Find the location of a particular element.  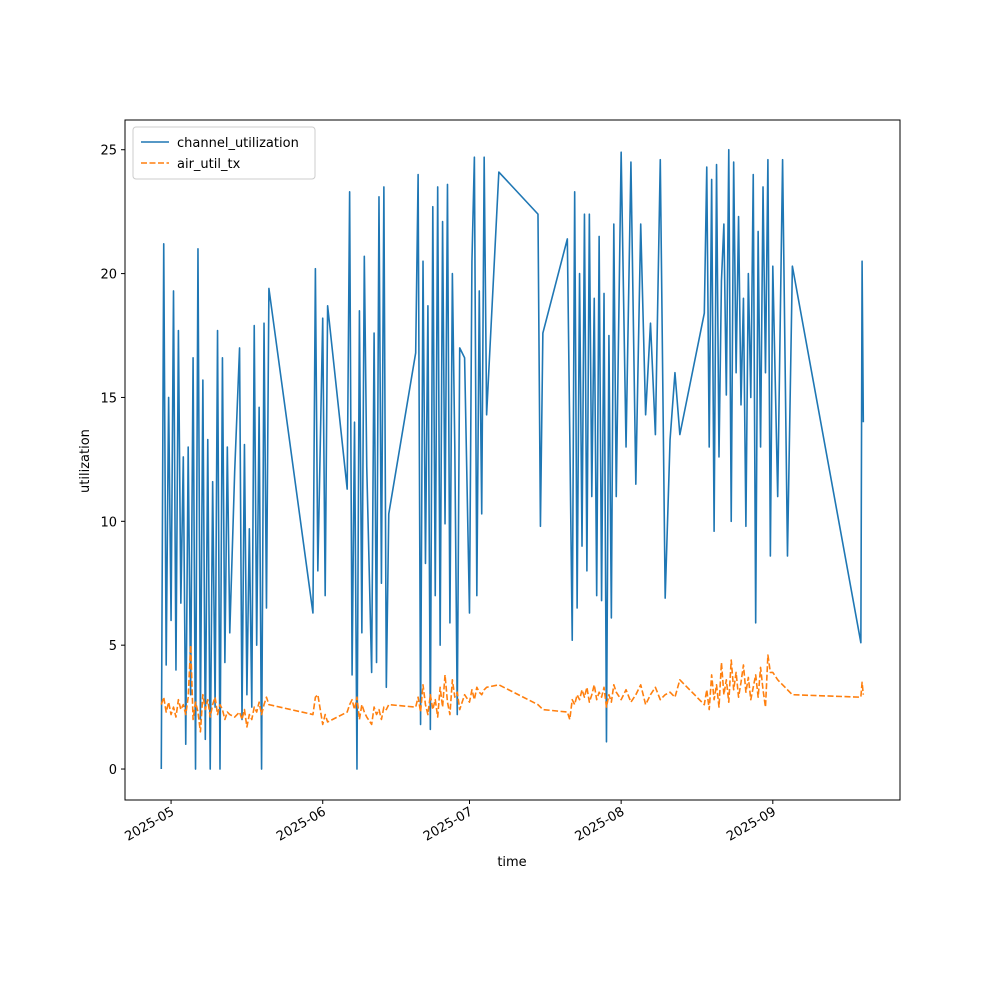

y-tick-label: 0 is located at coordinates (113, 770).